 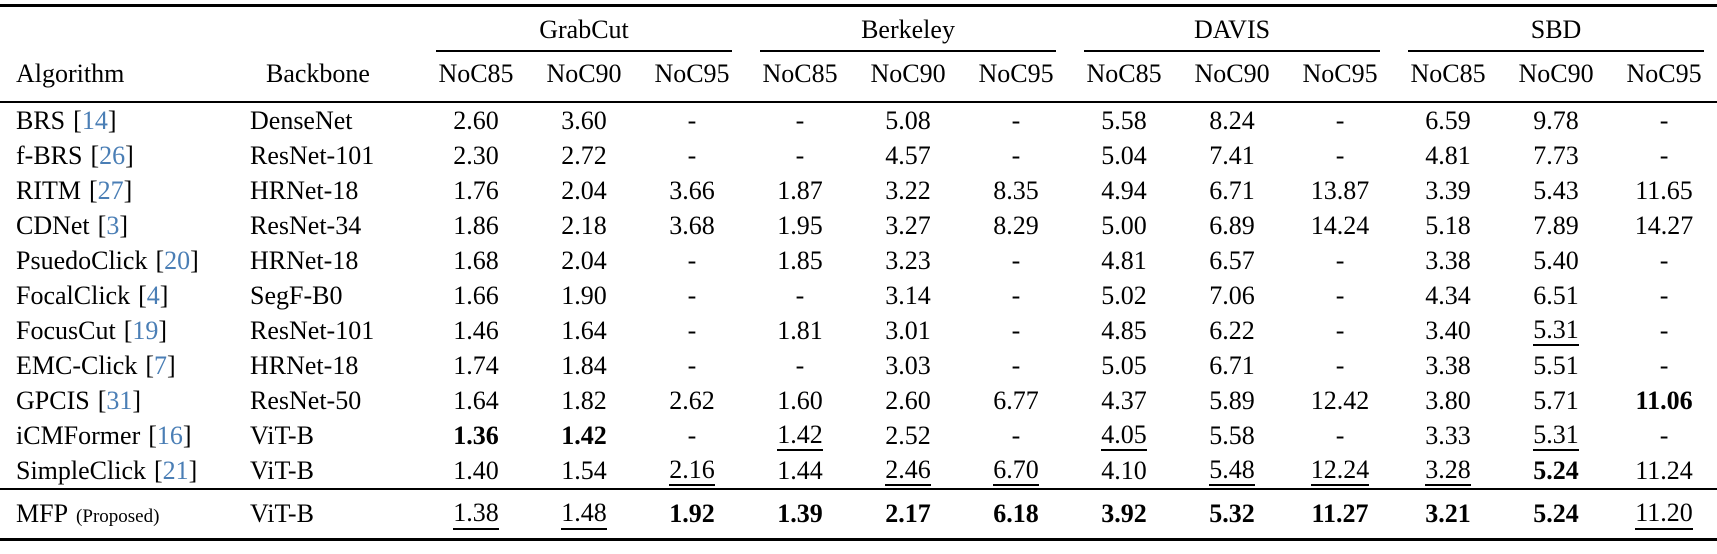 I want to click on metric-cell: 4.10, so click(x=1124, y=471).